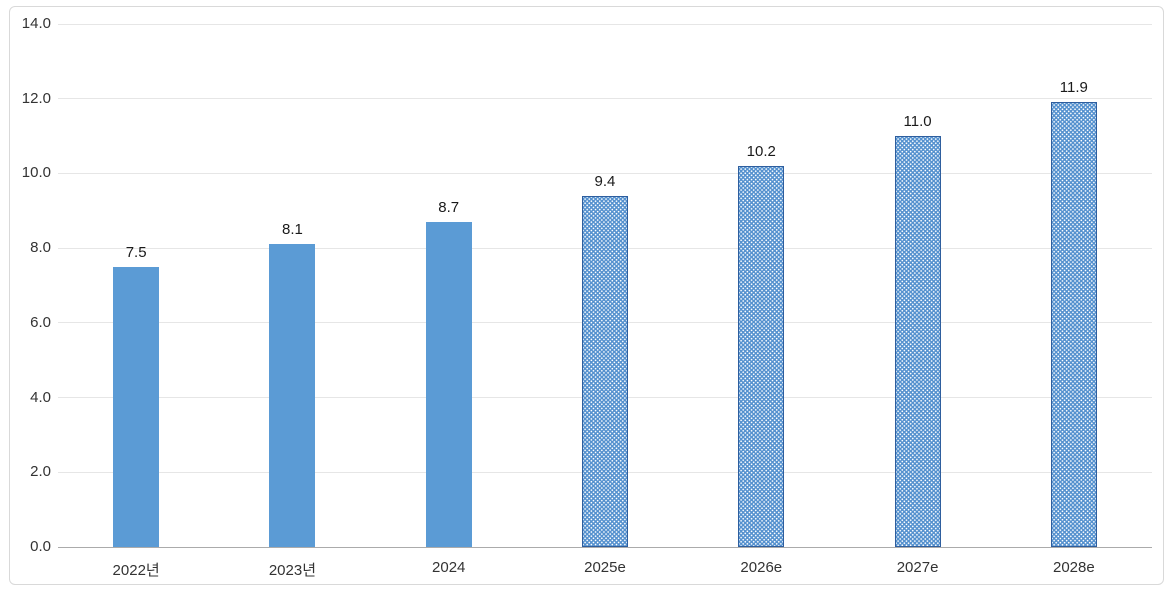 This screenshot has height=597, width=1176. Describe the element at coordinates (40, 546) in the screenshot. I see `y-tick-label: 0.0` at that location.